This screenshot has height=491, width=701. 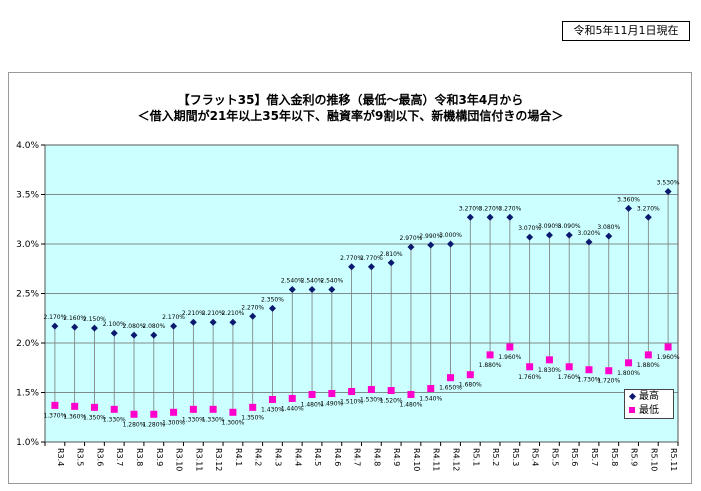 I want to click on x-tick-label: R5.11, so click(x=673, y=459).